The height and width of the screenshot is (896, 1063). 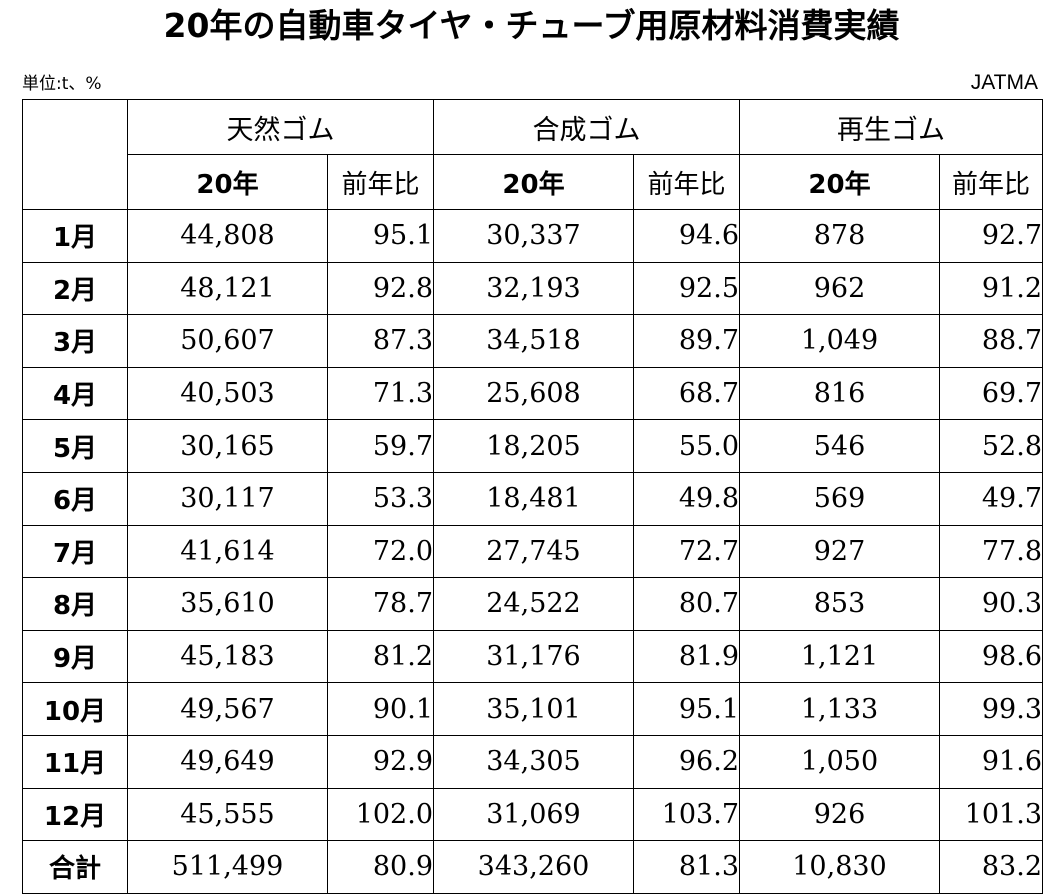 What do you see at coordinates (839, 551) in the screenshot?
I see `reclaimed-rubber-value: 927` at bounding box center [839, 551].